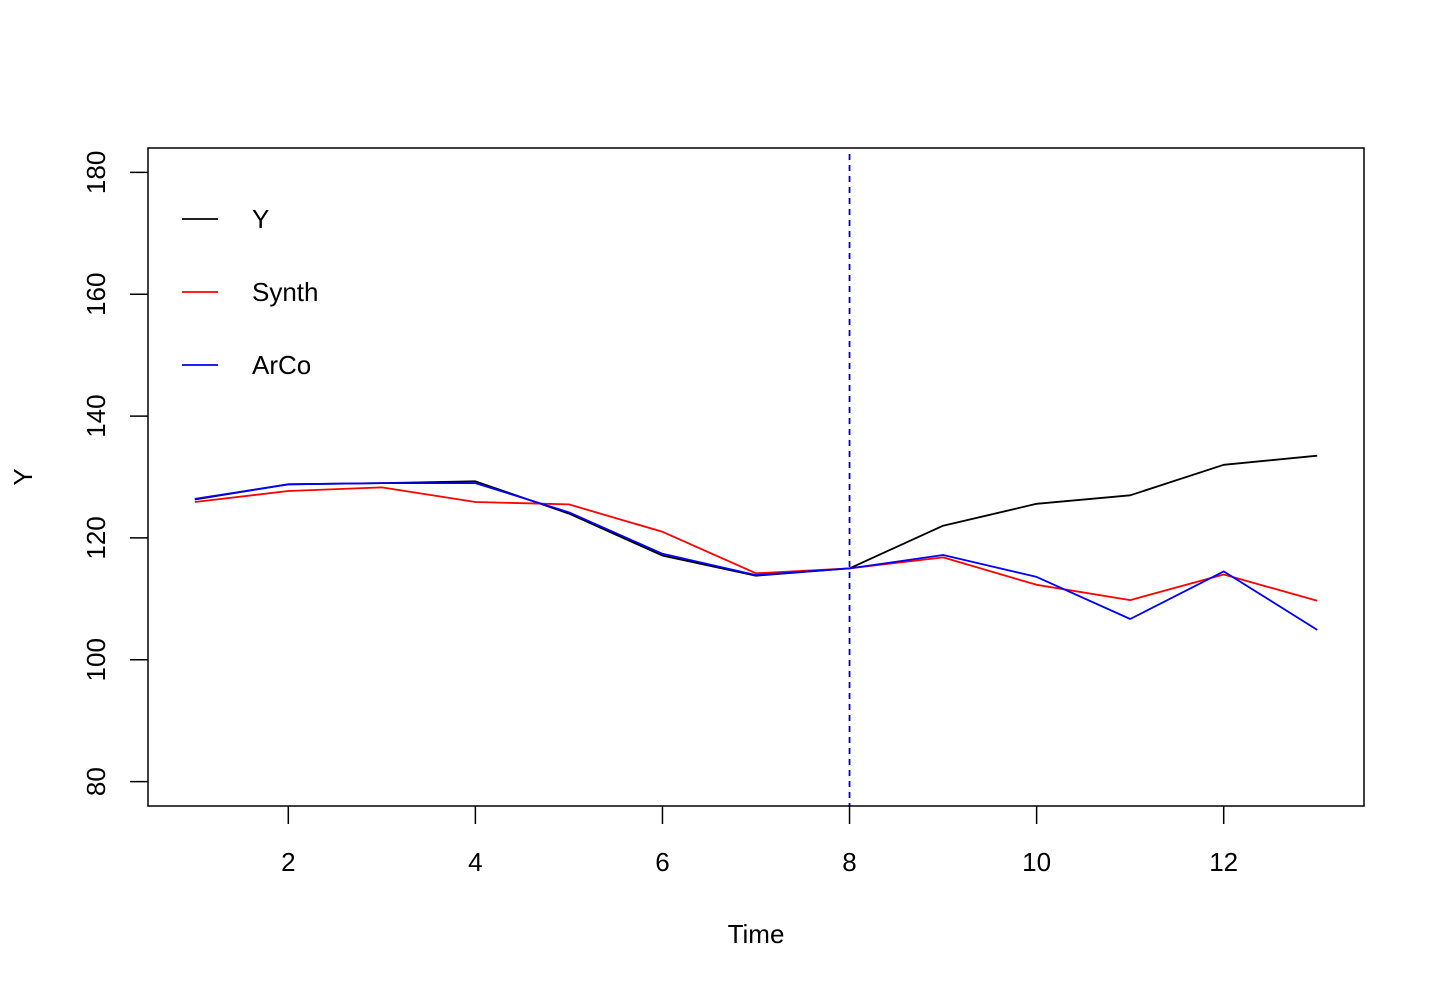 The width and height of the screenshot is (1440, 990). I want to click on x-axis-label: Time, so click(756, 934).